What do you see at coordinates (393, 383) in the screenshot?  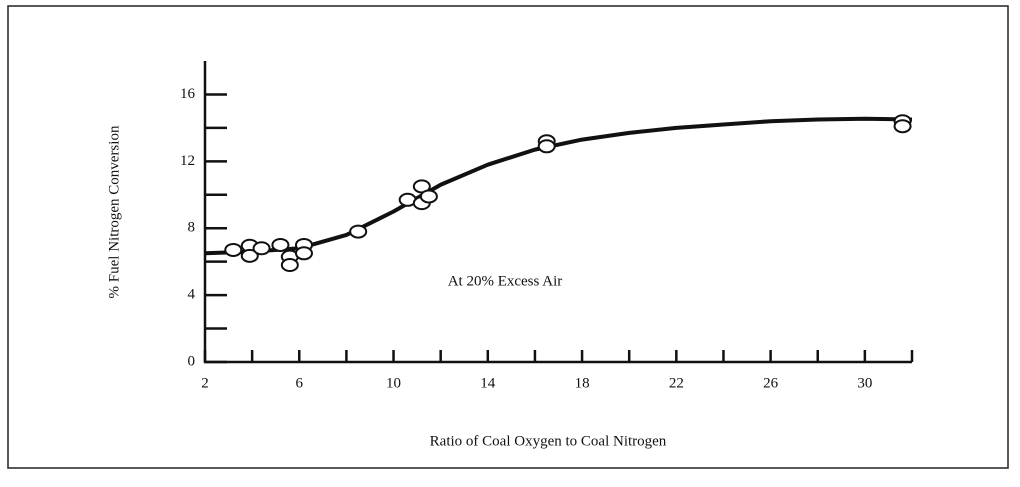 I see `x-tick-label: 10` at bounding box center [393, 383].